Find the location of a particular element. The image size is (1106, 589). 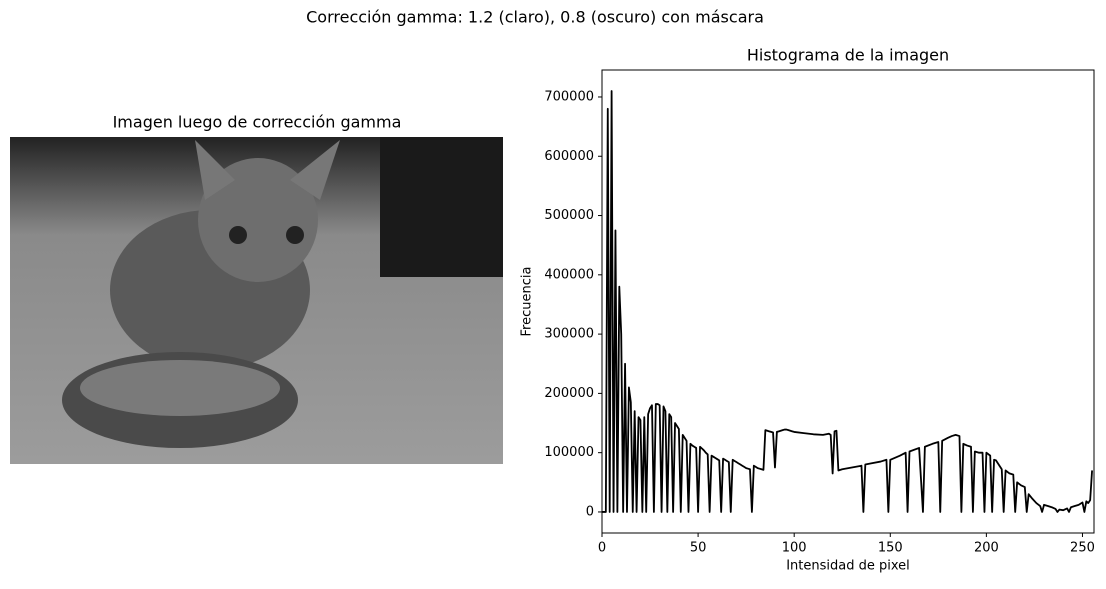

y-tick-label: 200000 is located at coordinates (569, 393).